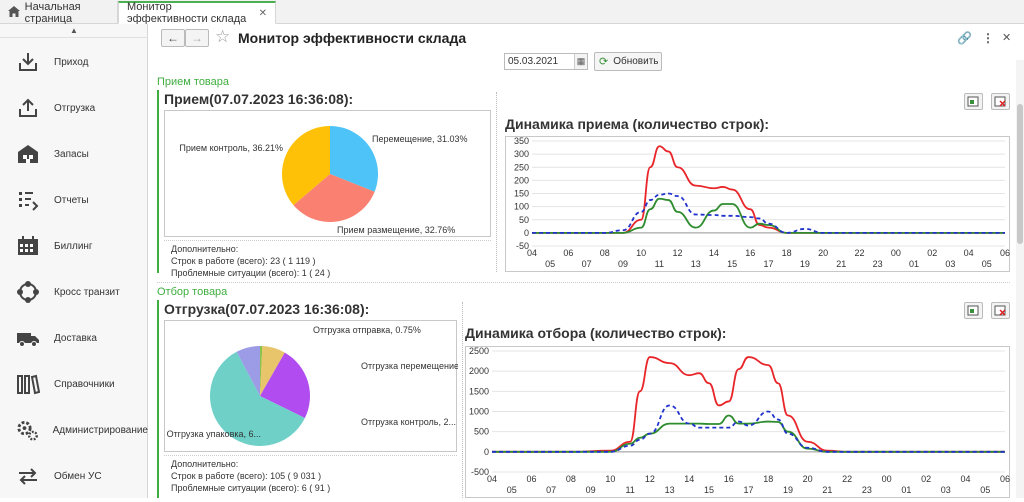  I want to click on scroll-up-icon: ▲, so click(74, 31).